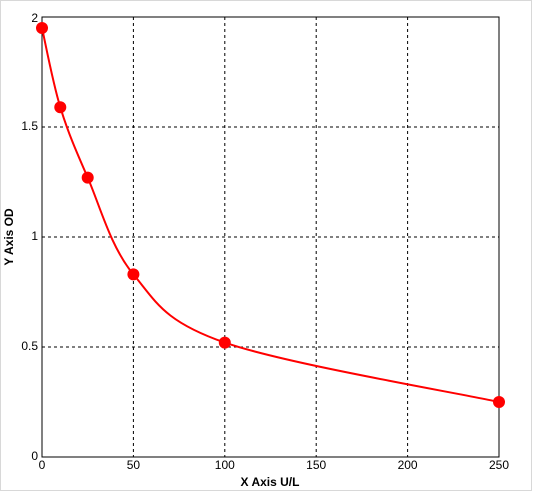  What do you see at coordinates (134, 465) in the screenshot?
I see `x-tick-label: 50` at bounding box center [134, 465].